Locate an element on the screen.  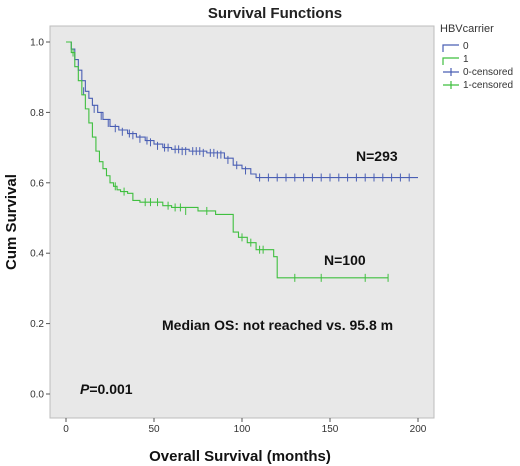
x-tick-label: 0 is located at coordinates (66, 429).